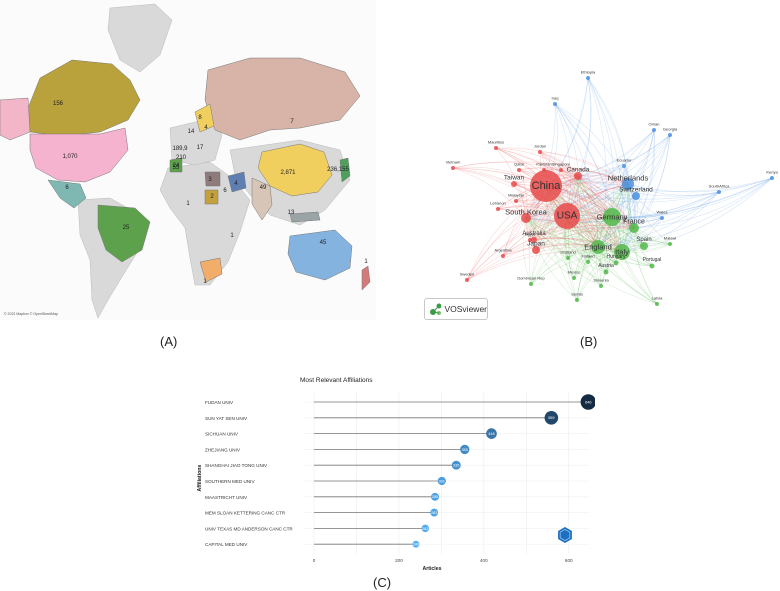  What do you see at coordinates (589, 341) in the screenshot?
I see `panel-label-b: (B)` at bounding box center [589, 341].